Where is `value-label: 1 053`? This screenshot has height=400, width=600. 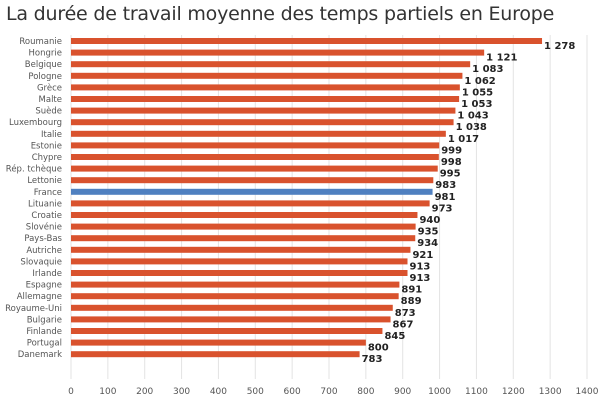
value-label: 1 053 is located at coordinates (476, 104).